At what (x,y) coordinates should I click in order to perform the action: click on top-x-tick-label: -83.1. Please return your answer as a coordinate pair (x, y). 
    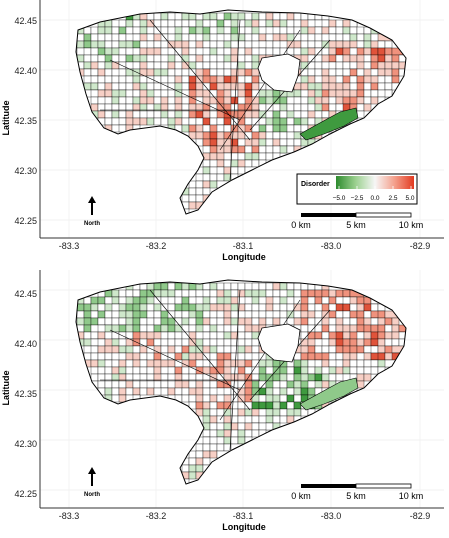
    Looking at the image, I should click on (243, 246).